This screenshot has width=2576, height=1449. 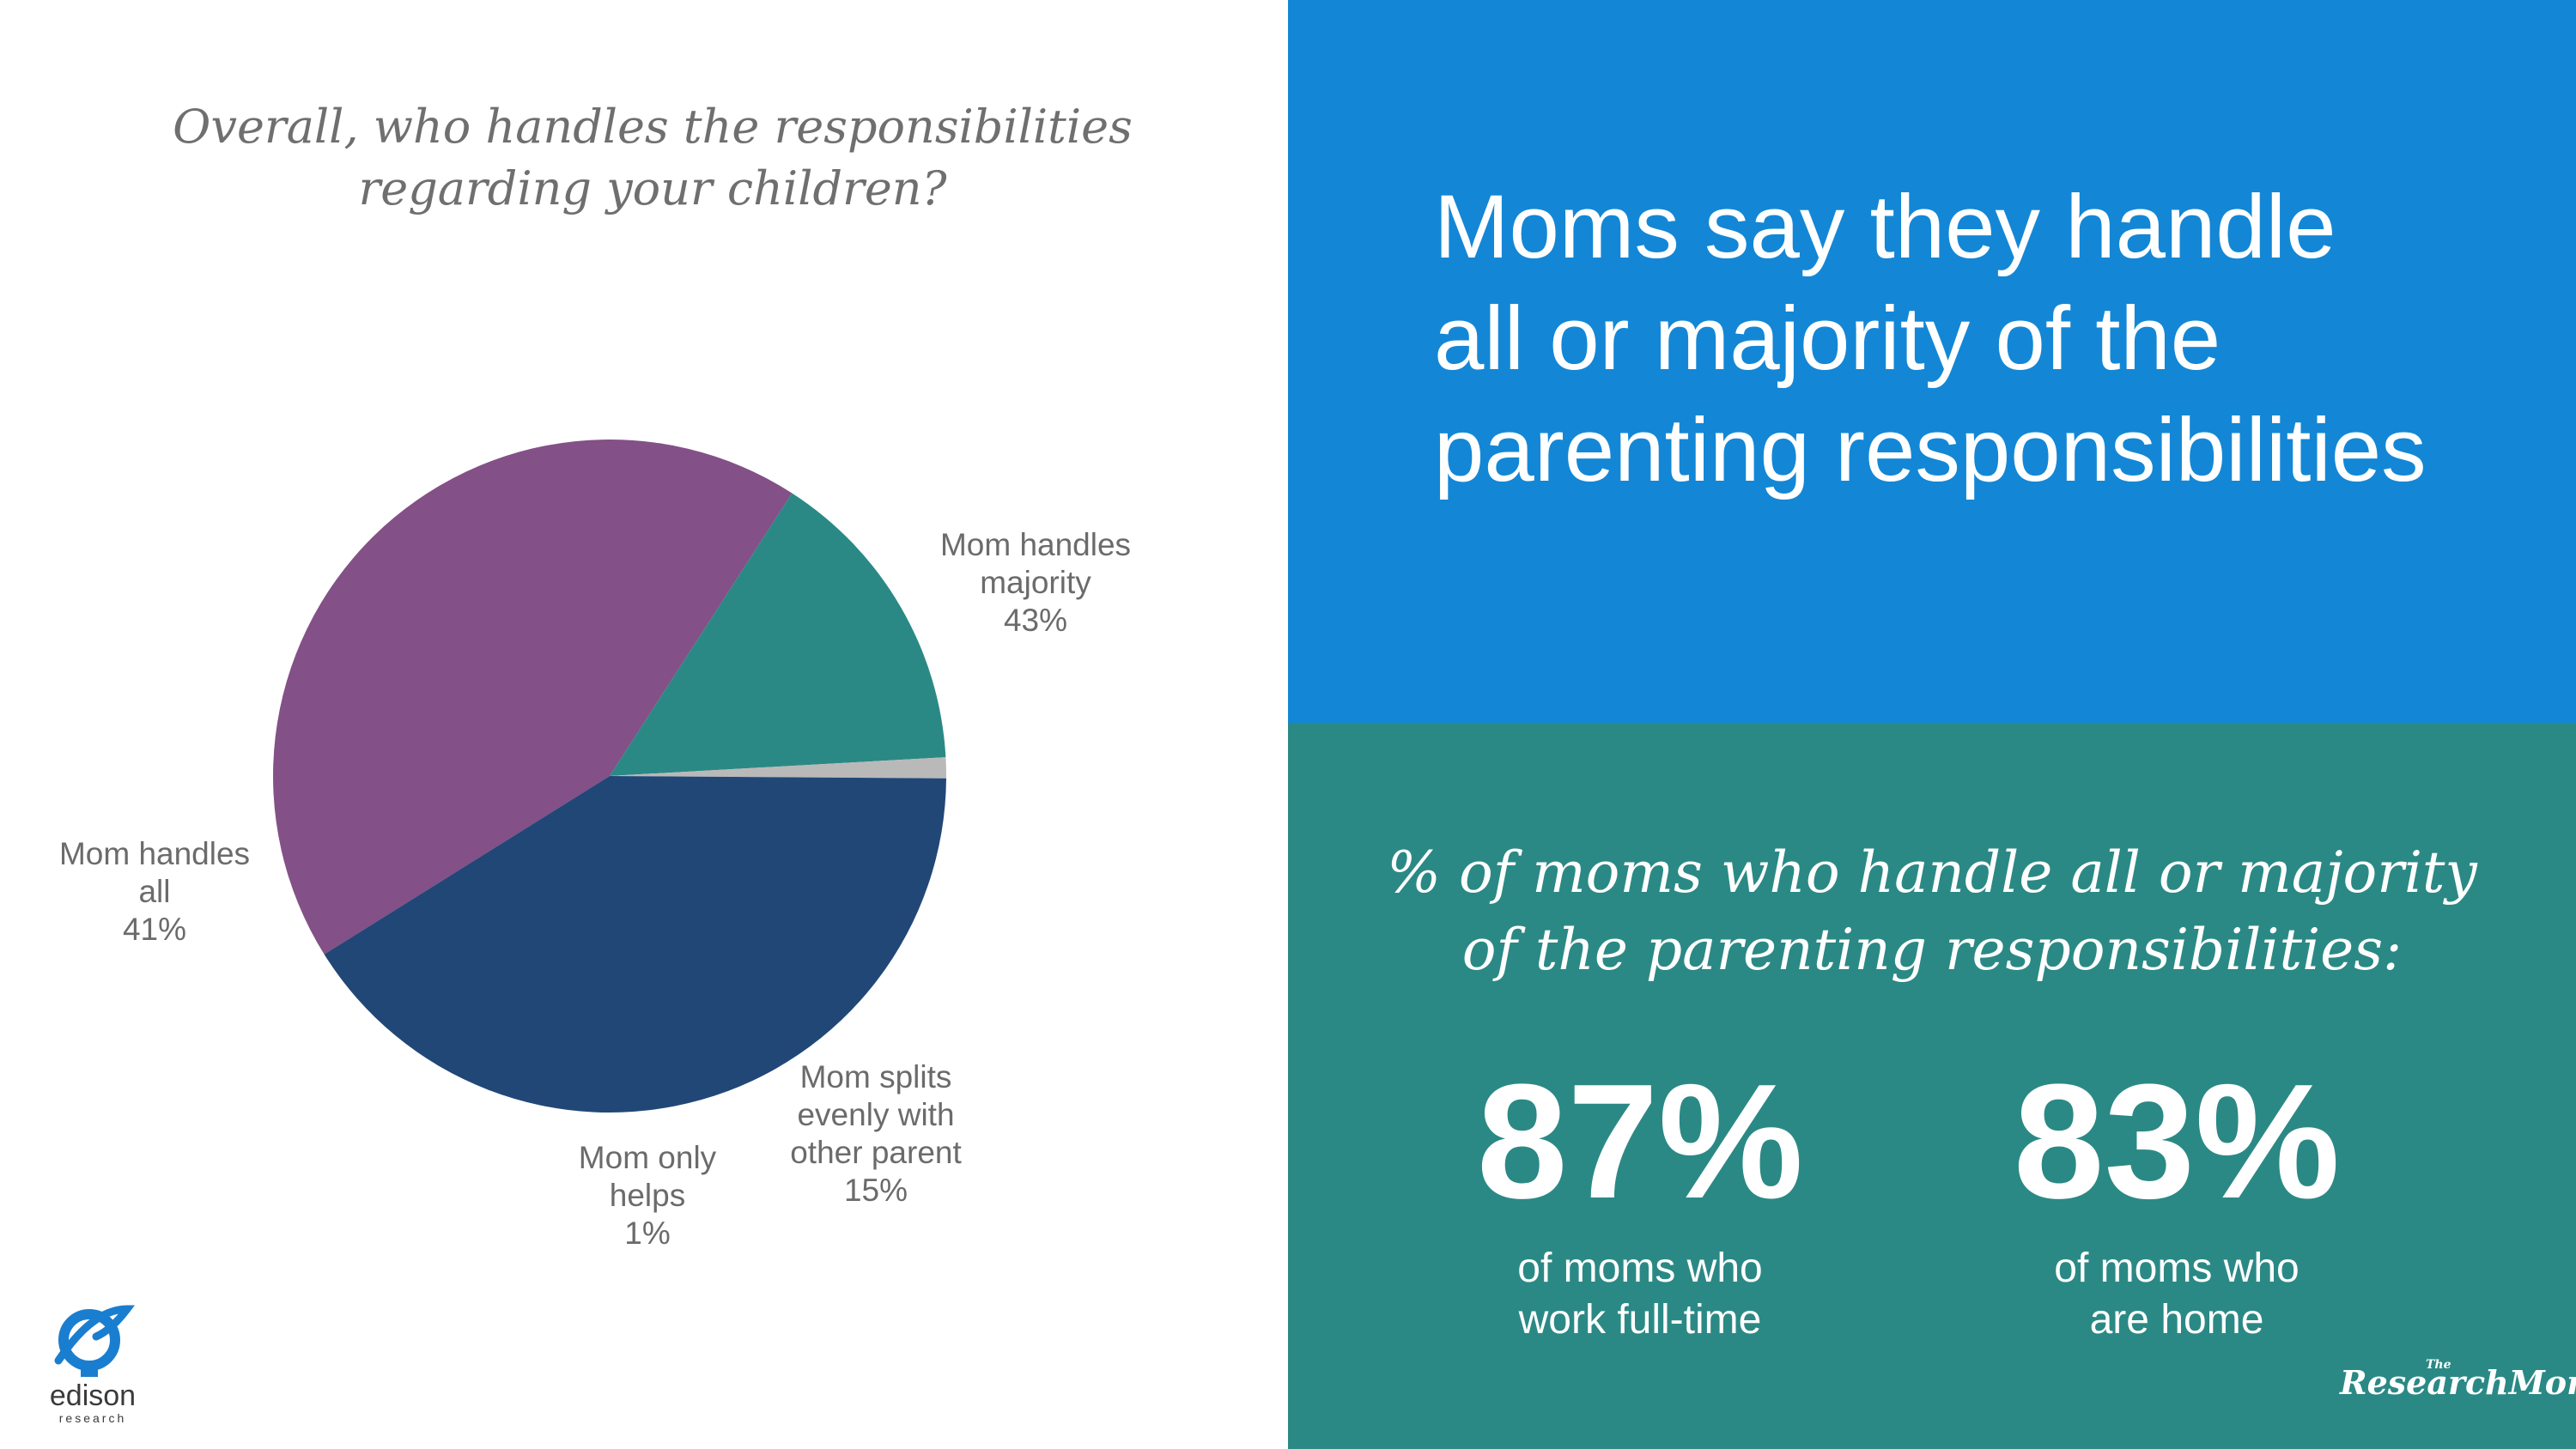 I want to click on slice-label-mom-only-helps: Mom only helps 1%, so click(x=647, y=1195).